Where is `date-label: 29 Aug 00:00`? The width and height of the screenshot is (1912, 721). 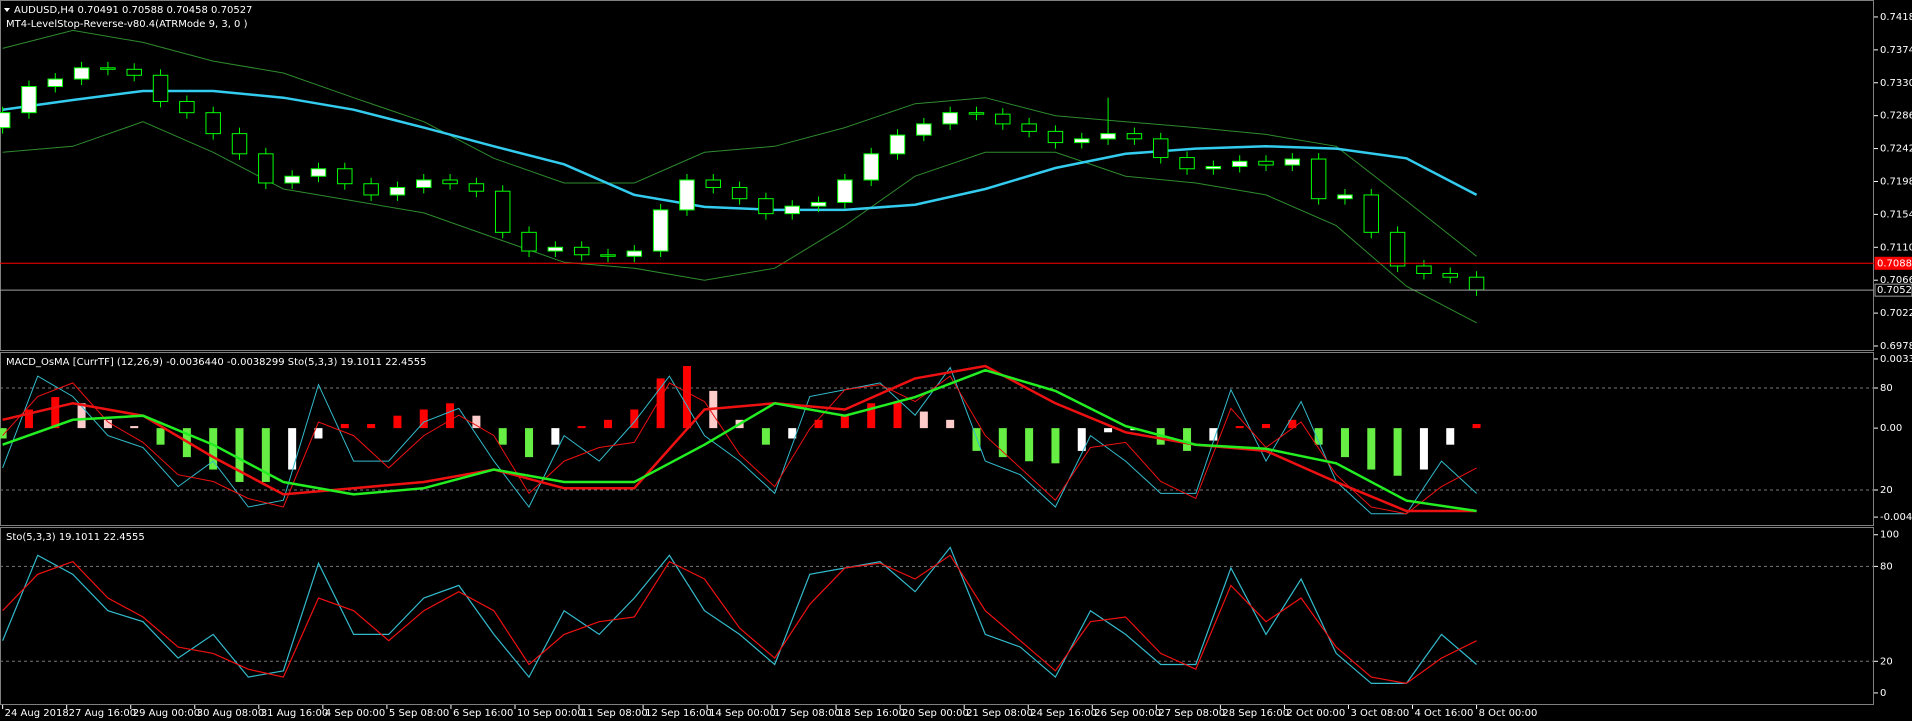 date-label: 29 Aug 00:00 is located at coordinates (166, 713).